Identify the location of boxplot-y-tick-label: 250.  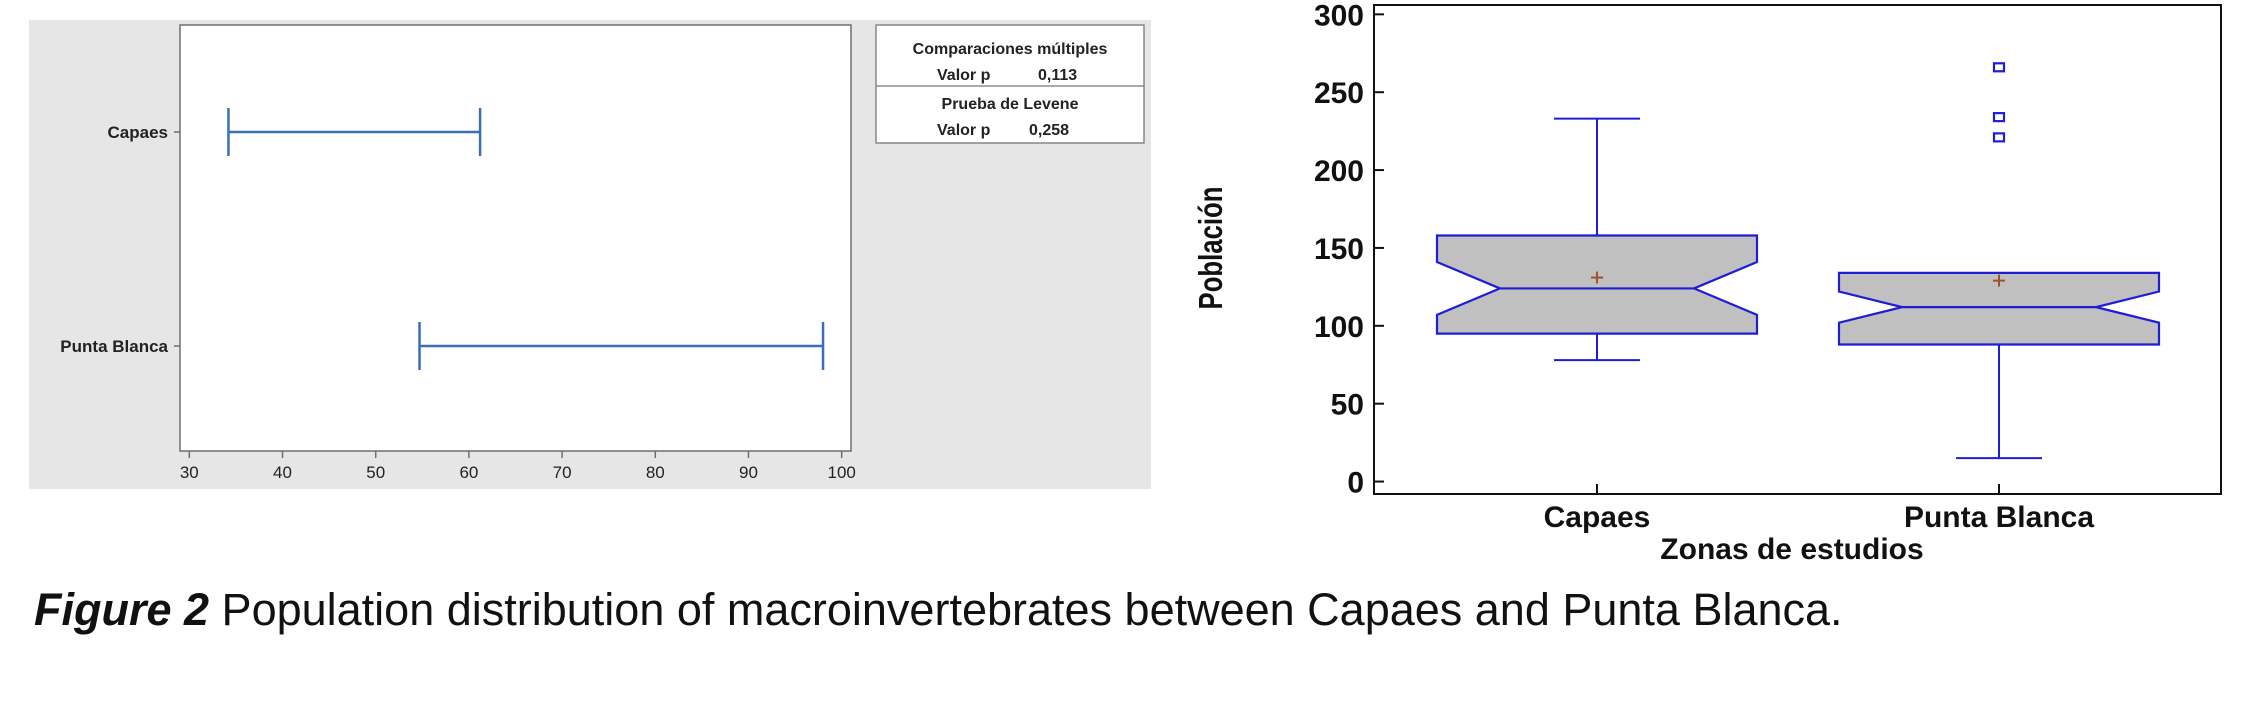
(1339, 93).